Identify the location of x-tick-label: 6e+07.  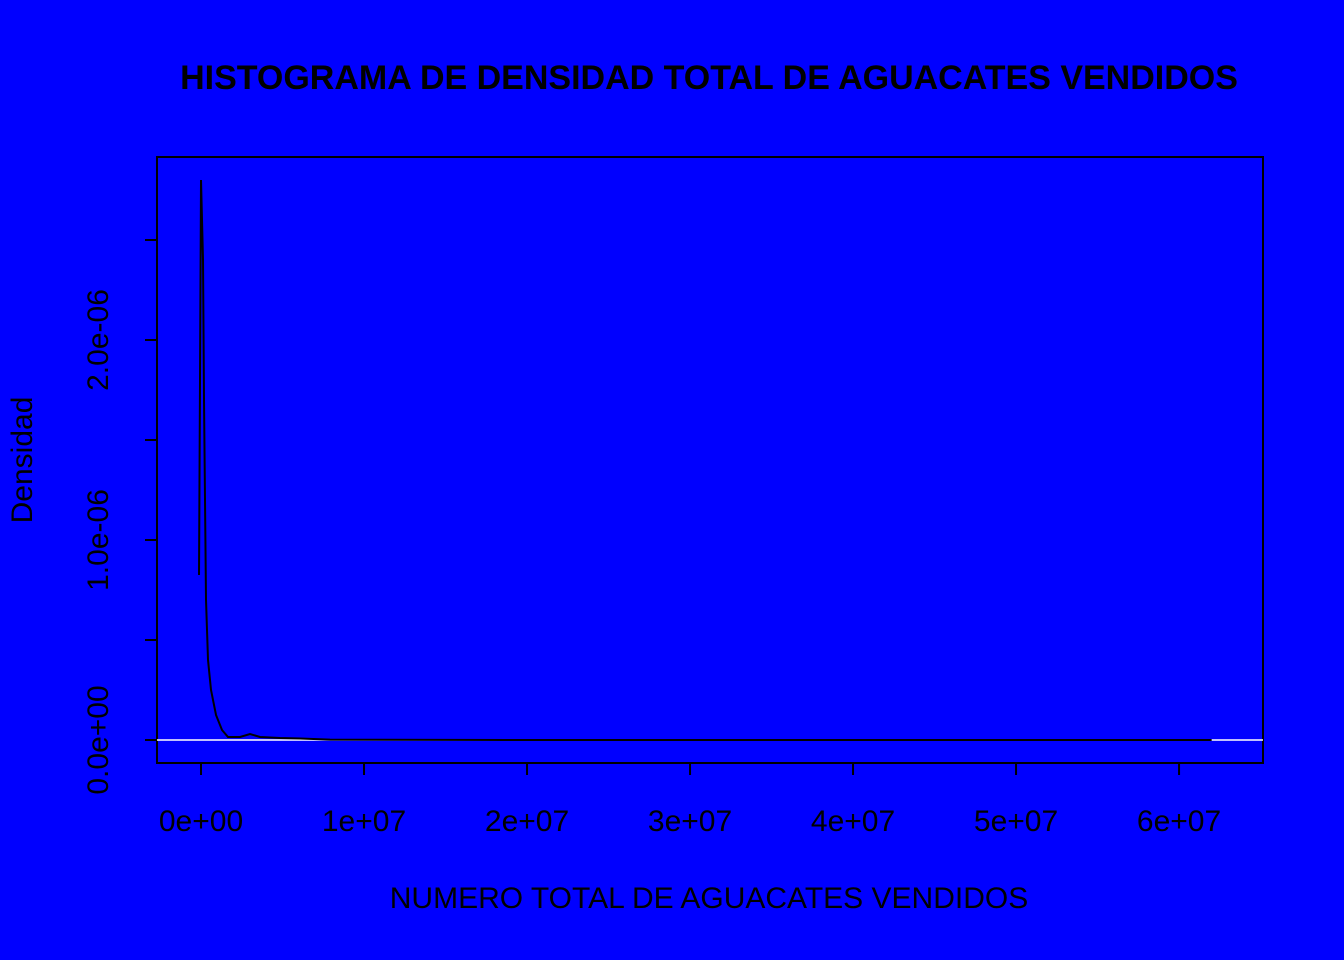
(1179, 821).